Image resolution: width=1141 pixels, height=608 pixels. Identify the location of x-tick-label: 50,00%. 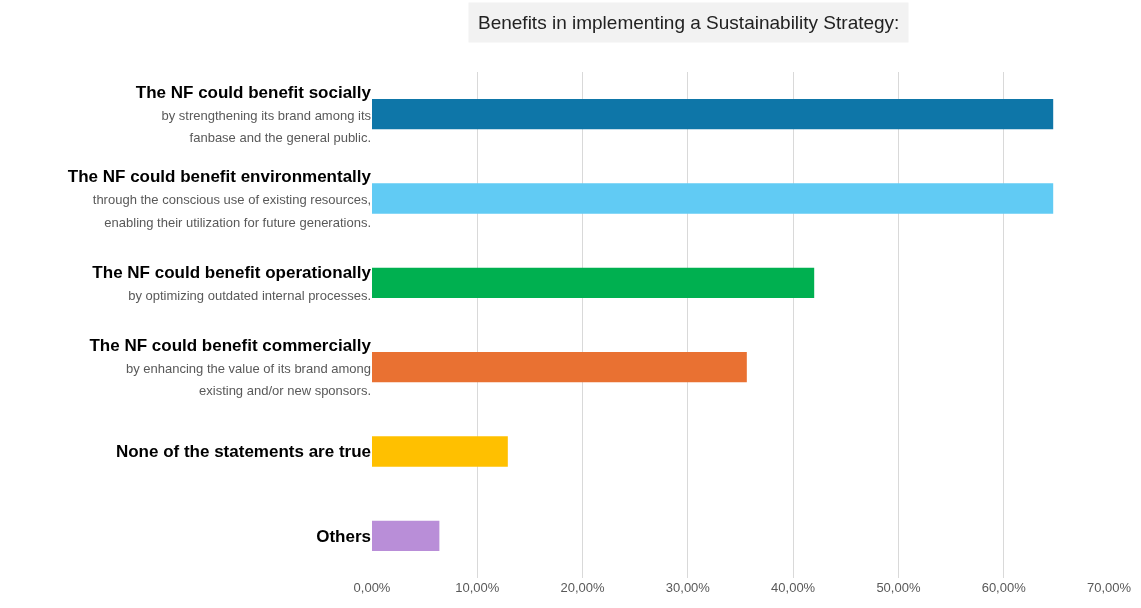
(898, 587).